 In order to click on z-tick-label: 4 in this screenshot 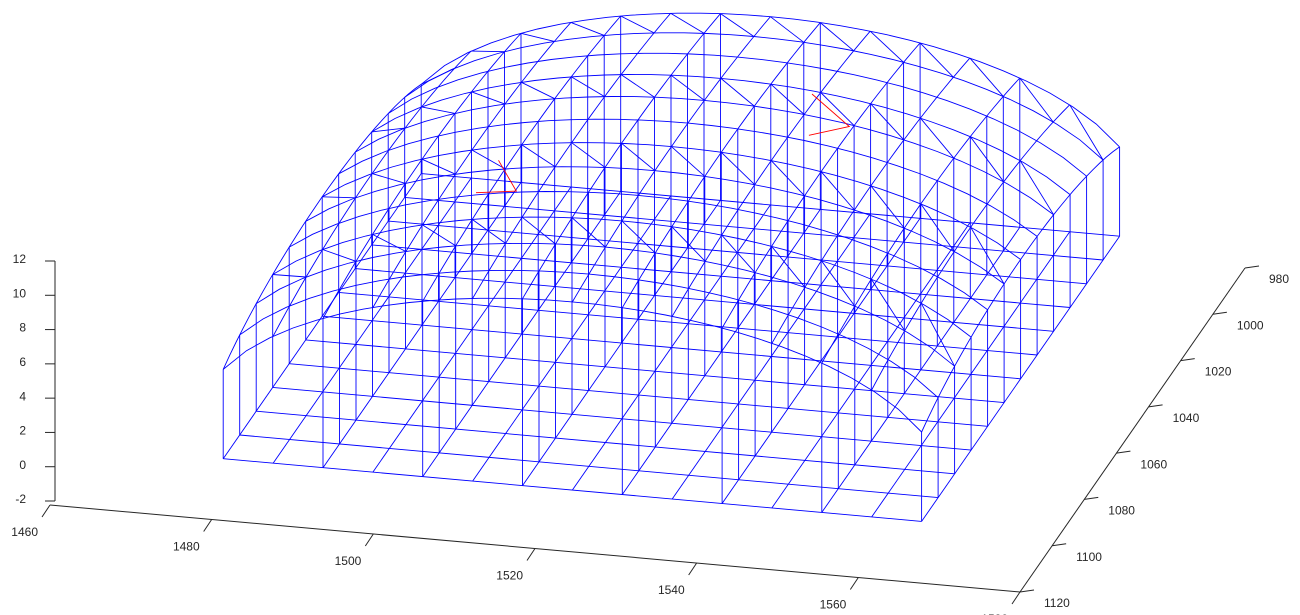, I will do `click(22, 396)`.